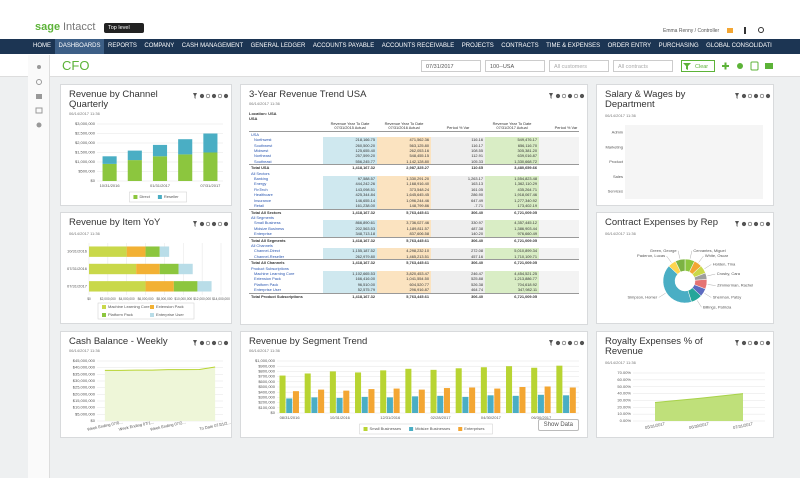 The width and height of the screenshot is (800, 478). Describe the element at coordinates (629, 46) in the screenshot. I see `nav-item: ORDER ENTRY` at that location.